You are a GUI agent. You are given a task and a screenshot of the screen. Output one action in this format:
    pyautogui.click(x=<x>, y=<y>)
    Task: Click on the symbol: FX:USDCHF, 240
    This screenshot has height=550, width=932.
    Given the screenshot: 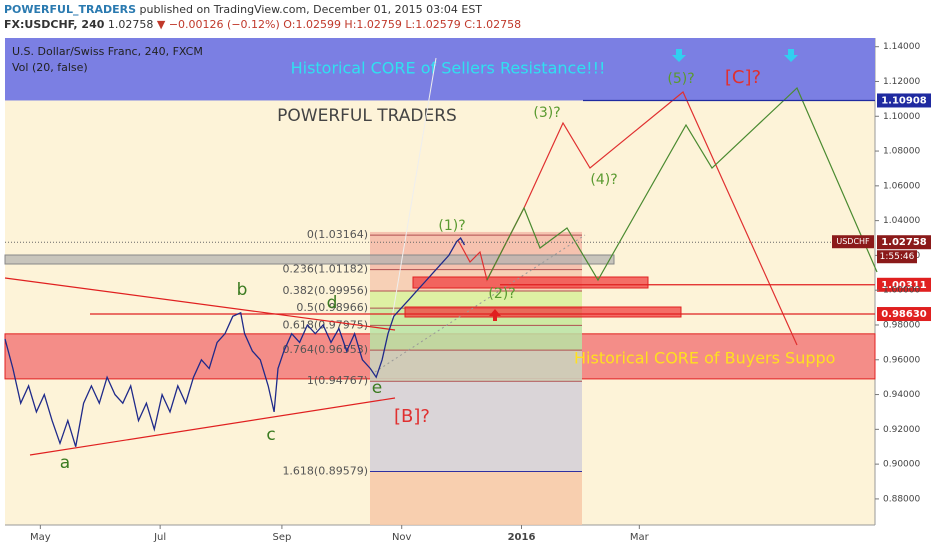 What is the action you would take?
    pyautogui.click(x=54, y=24)
    